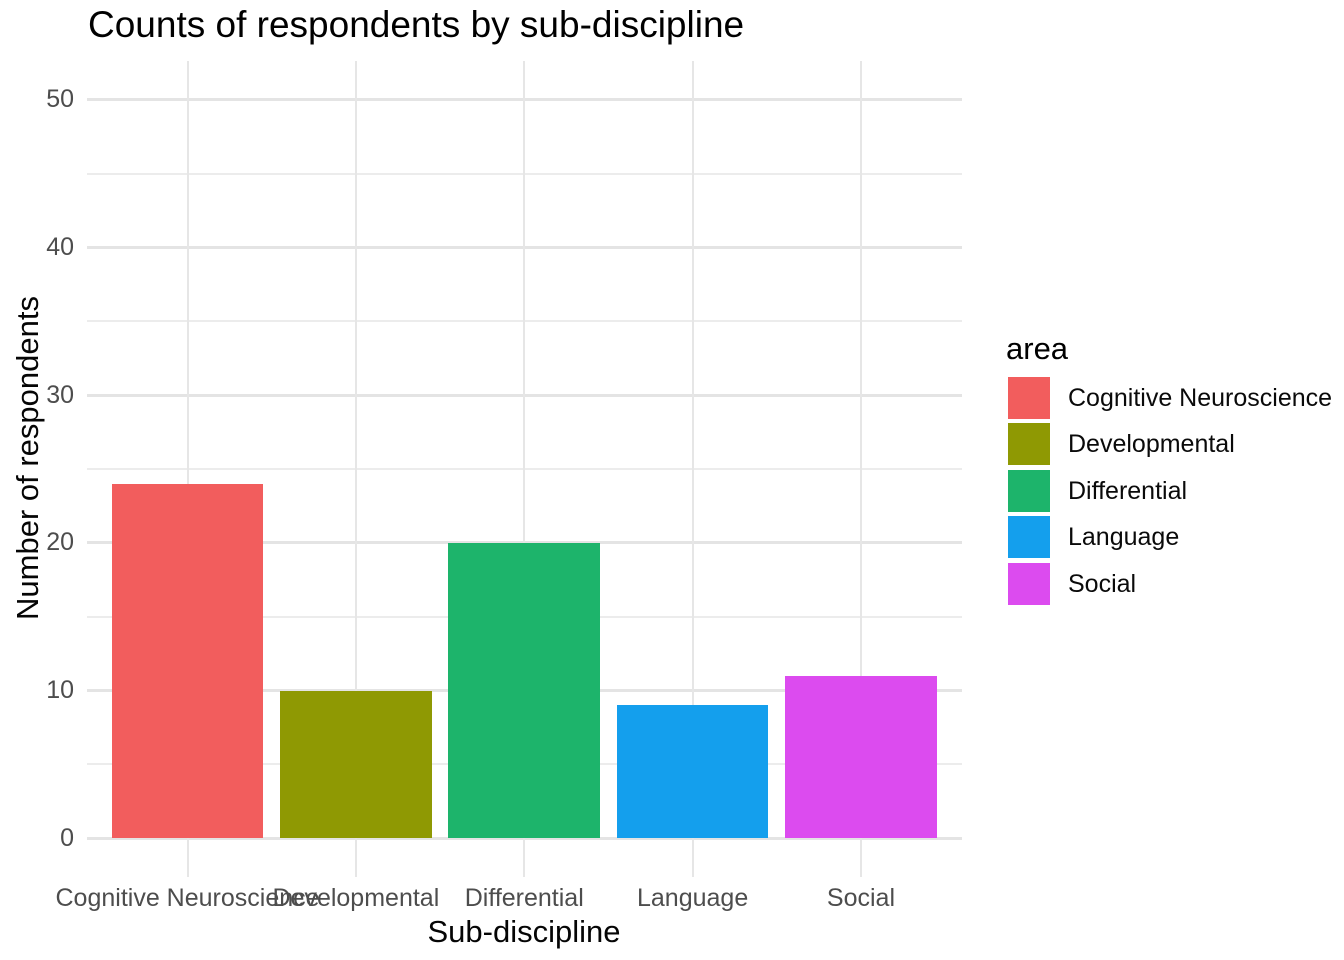  What do you see at coordinates (60, 247) in the screenshot?
I see `y-tick-label: 40` at bounding box center [60, 247].